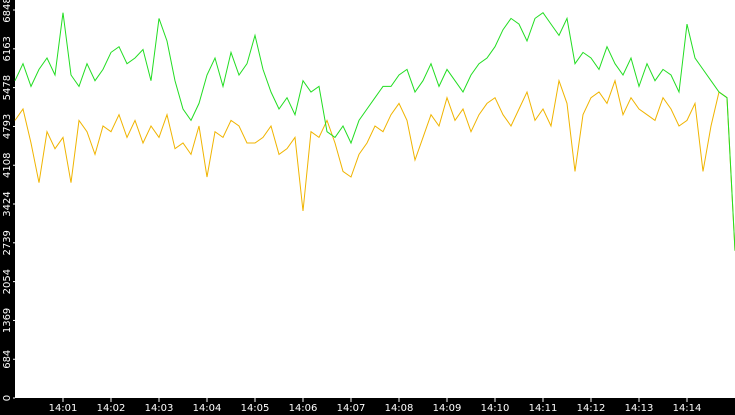  What do you see at coordinates (111, 408) in the screenshot?
I see `x-tick-label: 14:02` at bounding box center [111, 408].